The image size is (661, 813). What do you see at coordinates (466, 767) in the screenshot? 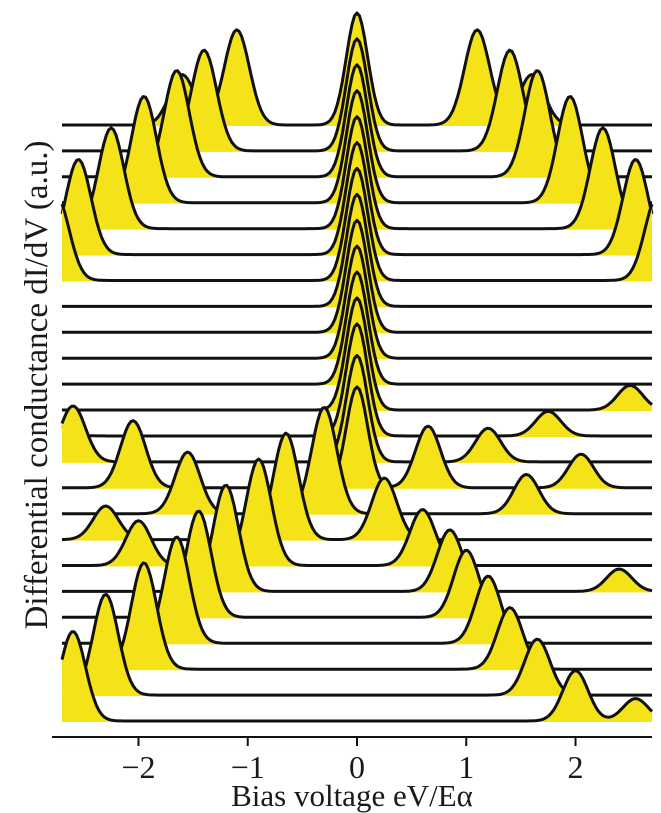
I see `x-tick-label: 1` at bounding box center [466, 767].